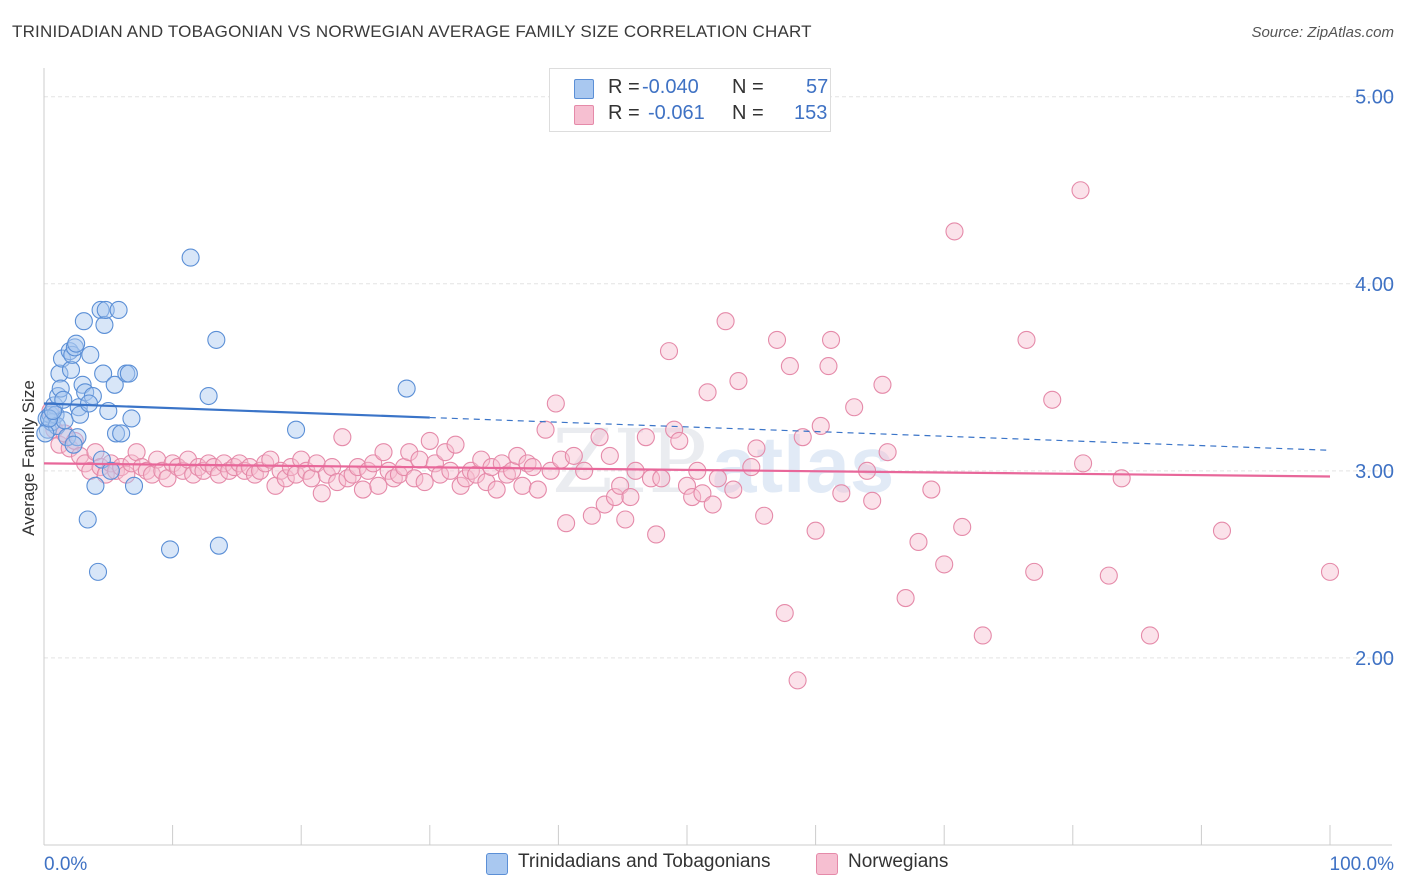  What do you see at coordinates (748, 113) in the screenshot?
I see `legend-n-label: N =` at bounding box center [748, 113].